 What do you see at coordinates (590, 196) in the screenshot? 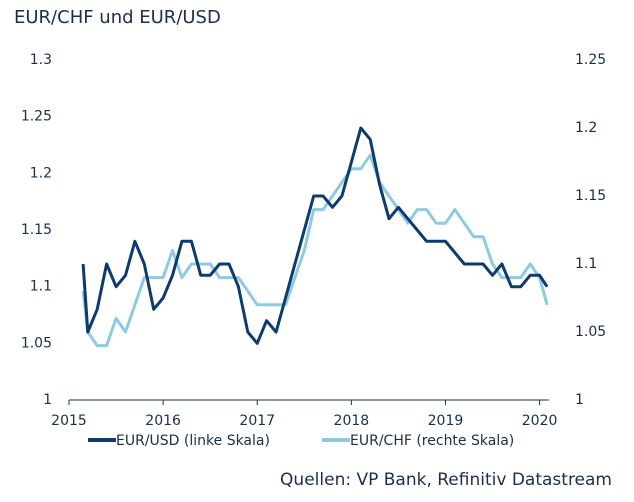
I see `y2-tick-label: 1.15` at bounding box center [590, 196].